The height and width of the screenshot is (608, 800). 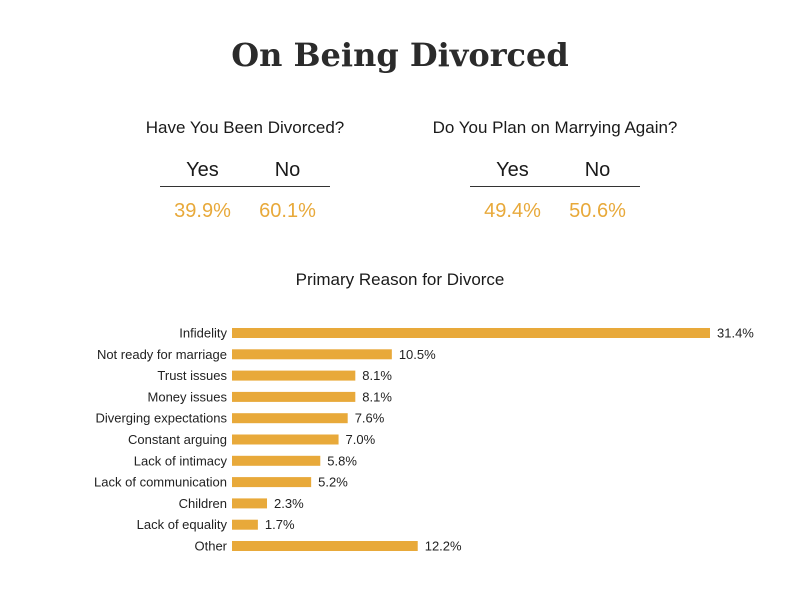 I want to click on category-label-other: Other, so click(x=210, y=546).